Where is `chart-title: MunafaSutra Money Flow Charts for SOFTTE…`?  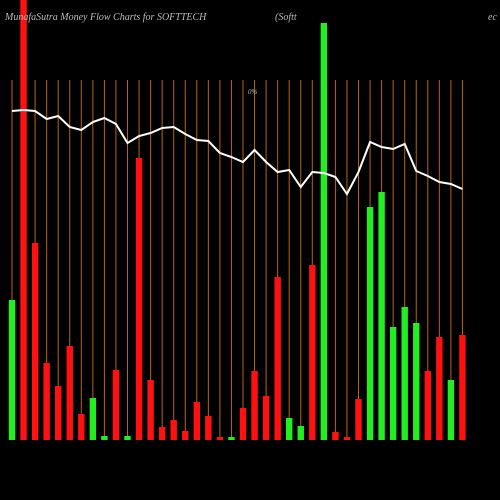
chart-title: MunafaSutra Money Flow Charts for SOFTTE… is located at coordinates (105, 17).